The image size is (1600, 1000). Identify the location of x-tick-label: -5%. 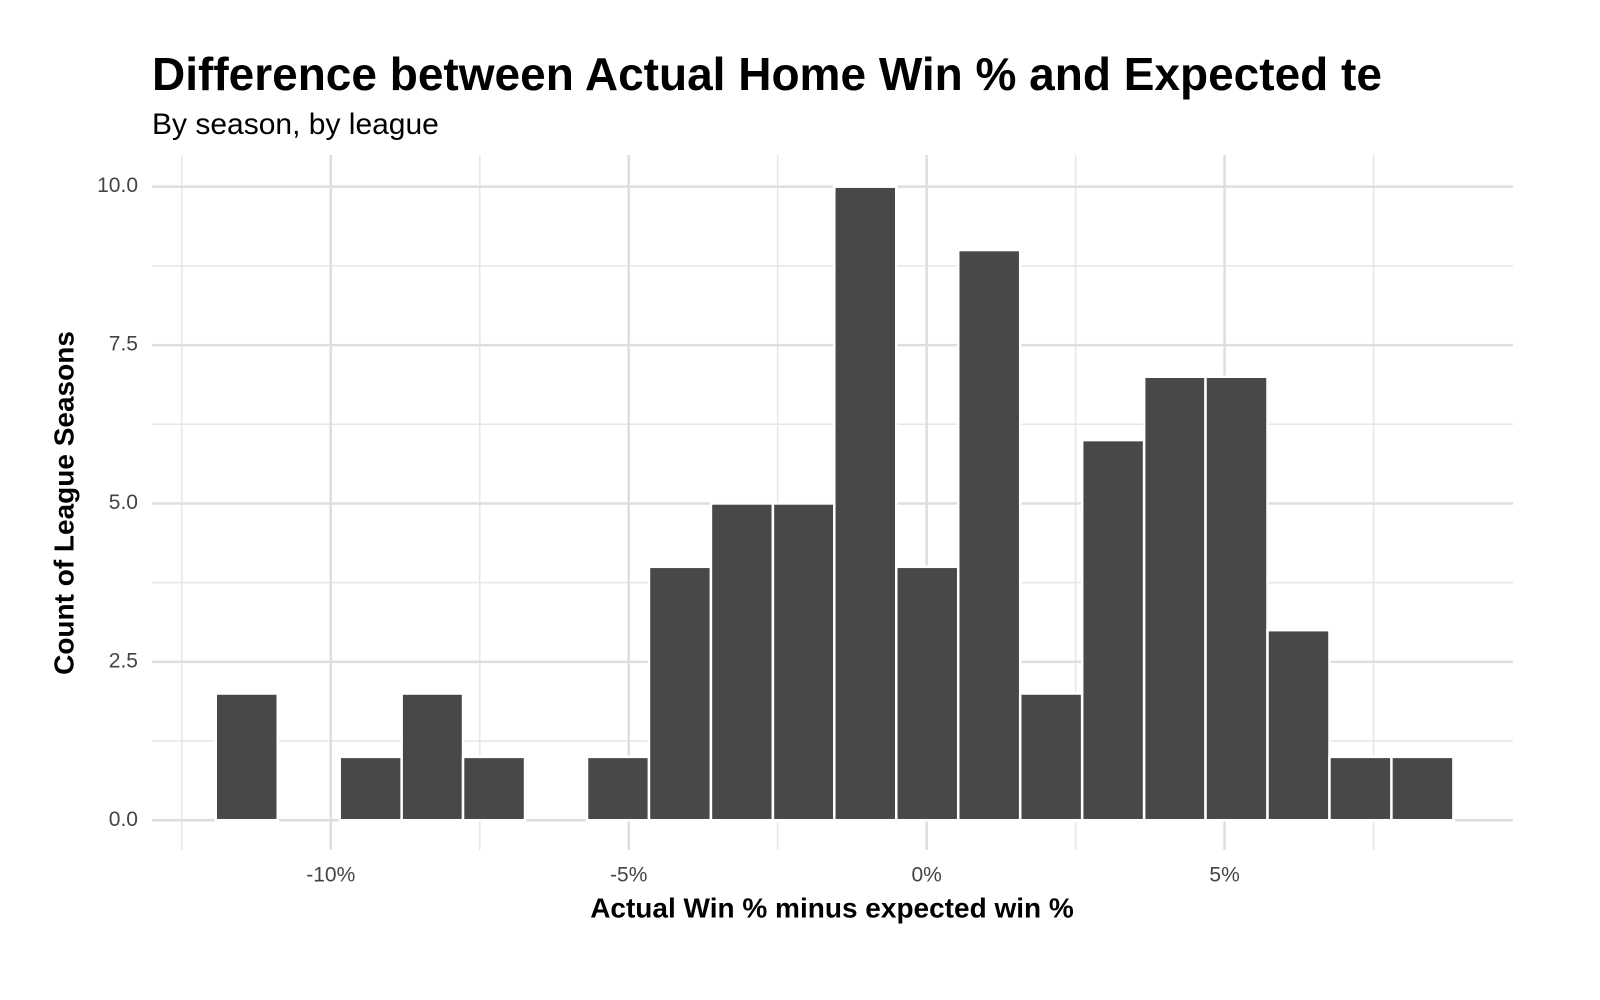
(628, 875).